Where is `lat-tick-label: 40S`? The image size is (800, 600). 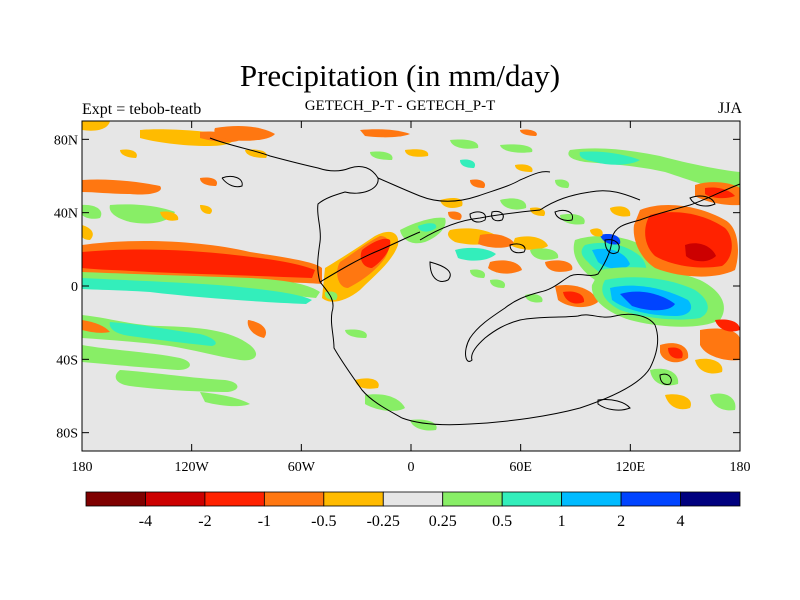
lat-tick-label: 40S is located at coordinates (67, 360).